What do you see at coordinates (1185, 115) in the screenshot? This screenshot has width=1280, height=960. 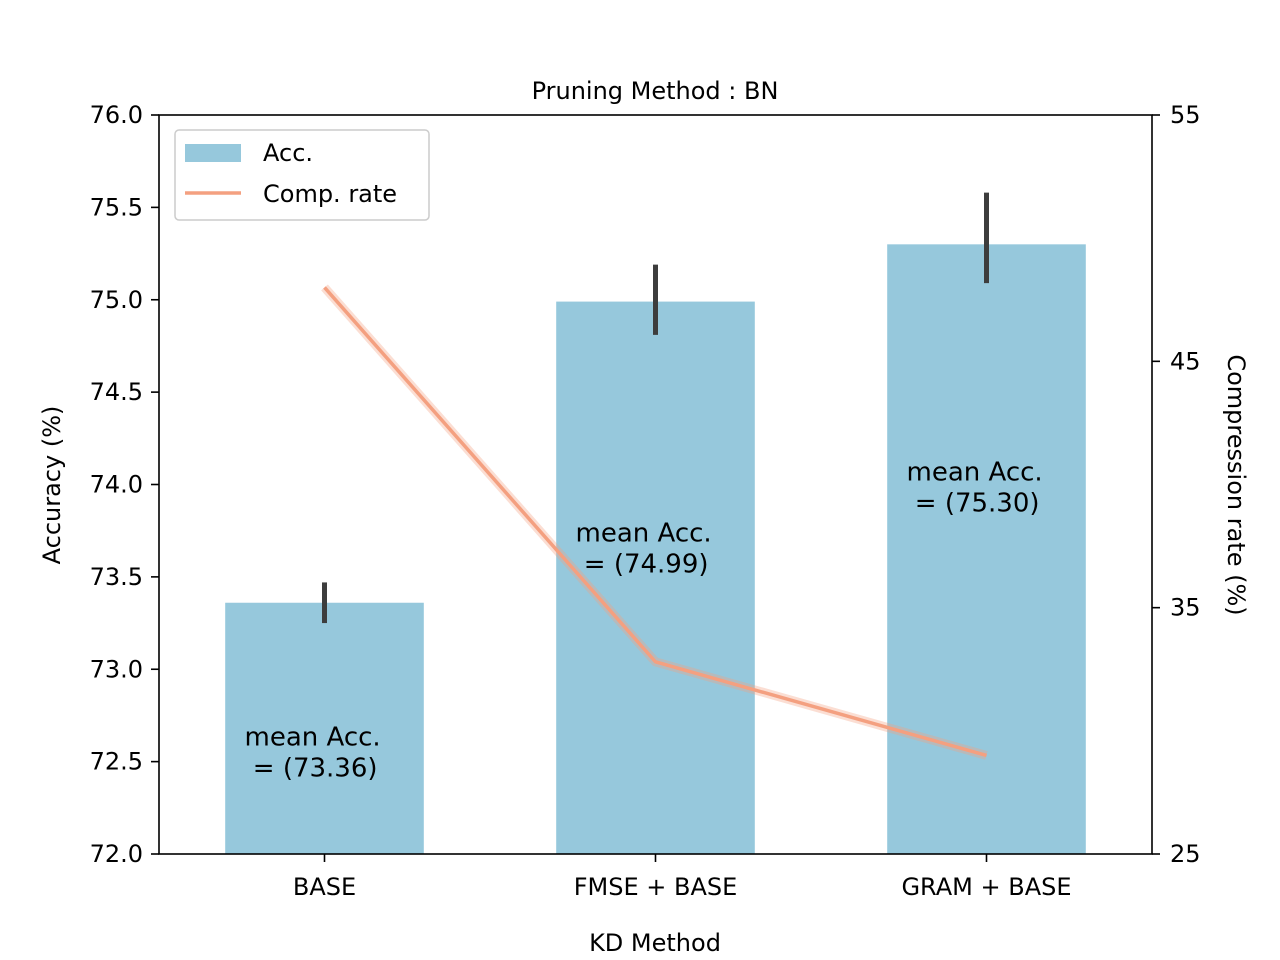 I see `y-tick-label-right-3: 55` at bounding box center [1185, 115].